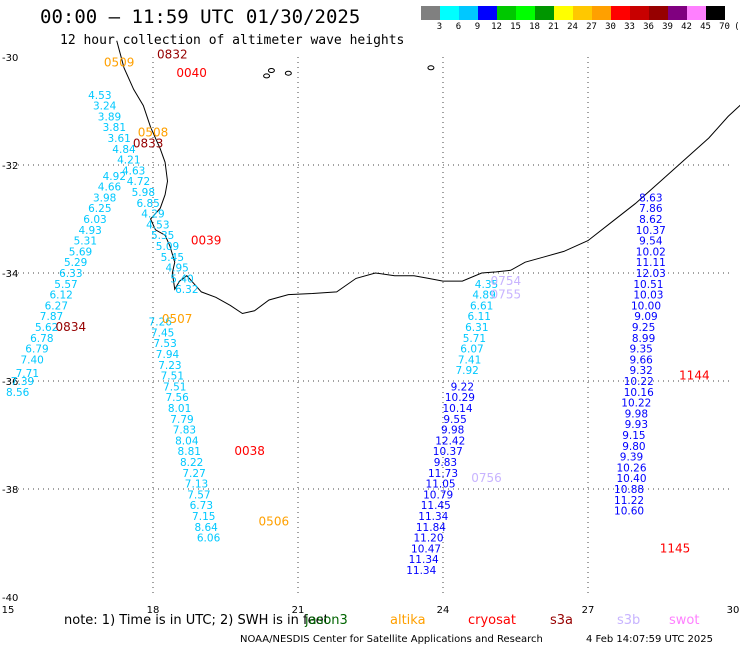  Describe the element at coordinates (10, 166) in the screenshot. I see `lat-tick-label: -32` at that location.